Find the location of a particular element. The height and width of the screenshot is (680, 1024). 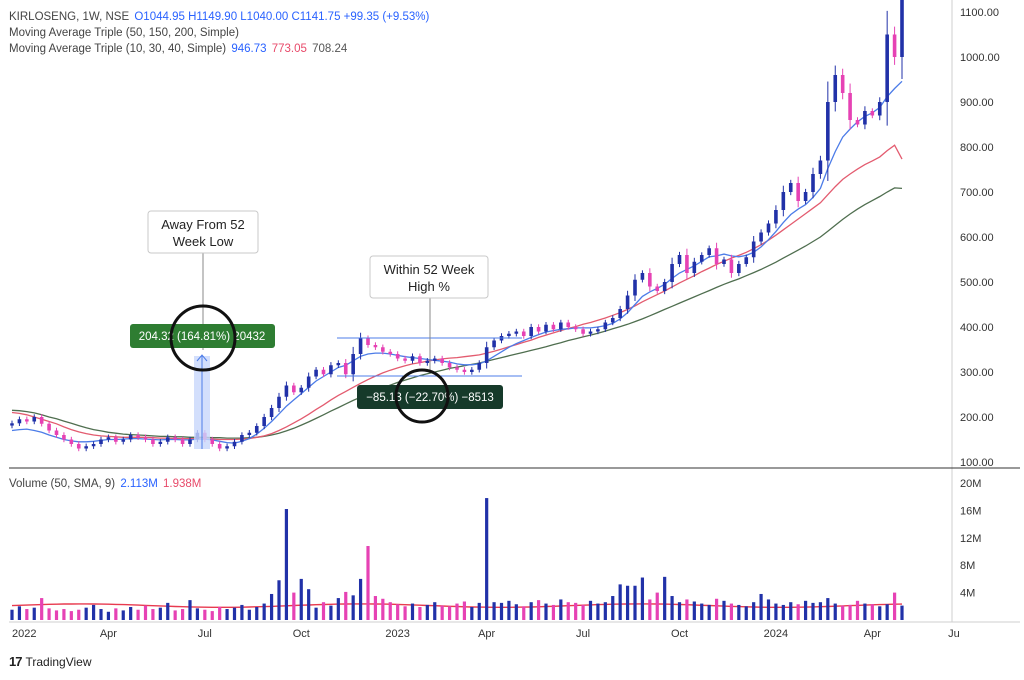

callout-away-from-low: Away From 52 Week Low is located at coordinates (203, 280).